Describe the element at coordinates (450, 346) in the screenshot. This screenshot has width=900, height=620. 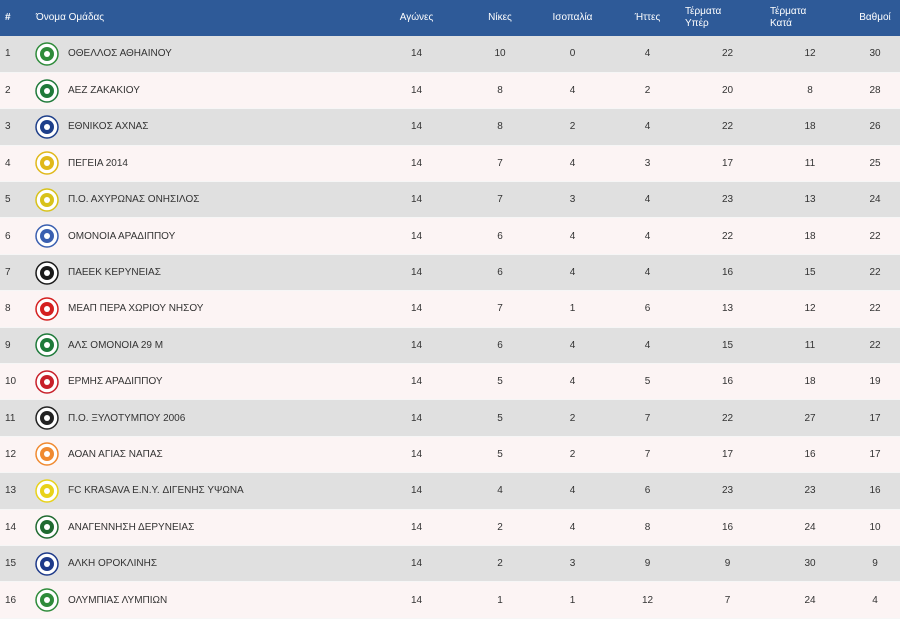
I see `table-row: 9 ΑΛΣ ΟΜΟΝΟΙΑ 29 Μ 14 6 4 4 15 11 22` at that location.